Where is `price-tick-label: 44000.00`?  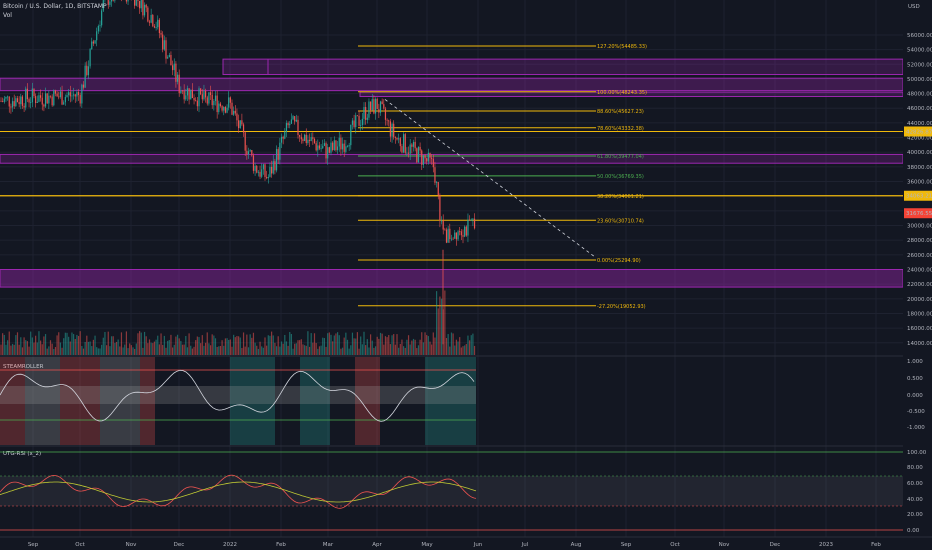 price-tick-label: 44000.00 is located at coordinates (919, 124).